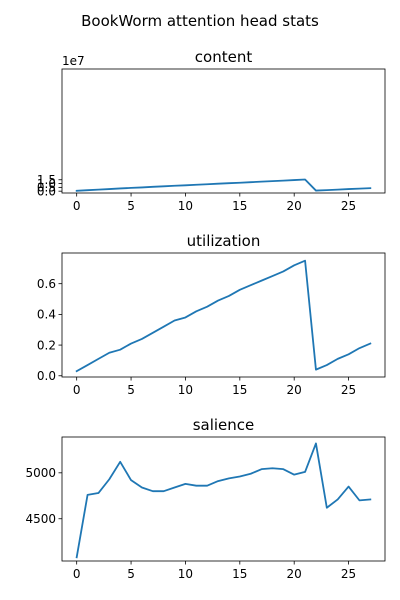 The width and height of the screenshot is (400, 600). Describe the element at coordinates (200, 21) in the screenshot. I see `figure-title: BookWorm attention head stats` at that location.